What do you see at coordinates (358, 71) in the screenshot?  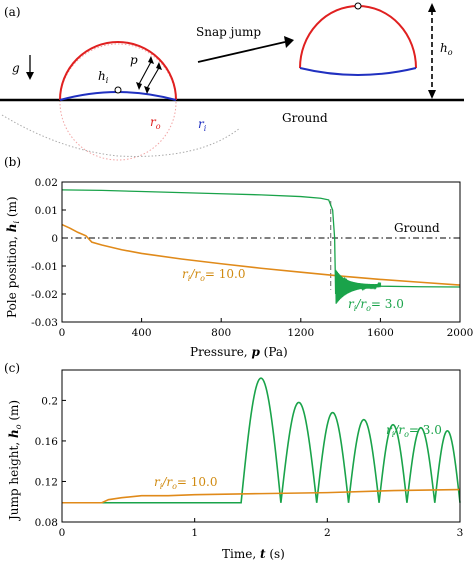 I see `jumped-inner-arc` at bounding box center [358, 71].